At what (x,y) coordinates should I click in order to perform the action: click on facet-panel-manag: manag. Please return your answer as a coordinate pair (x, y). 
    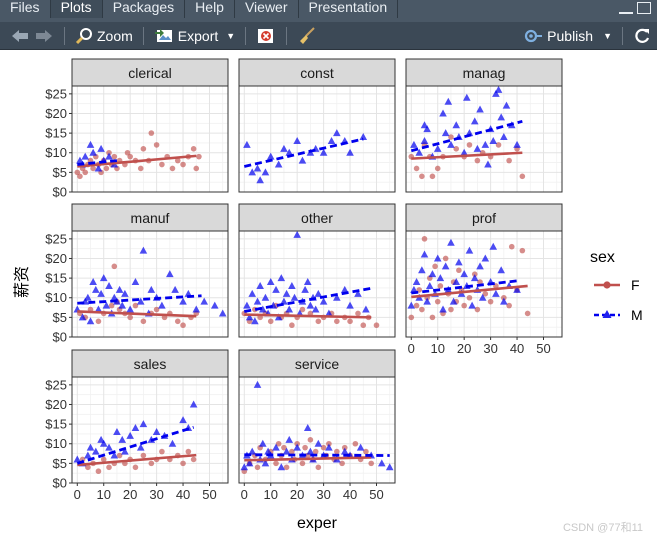
    Looking at the image, I should click on (484, 125).